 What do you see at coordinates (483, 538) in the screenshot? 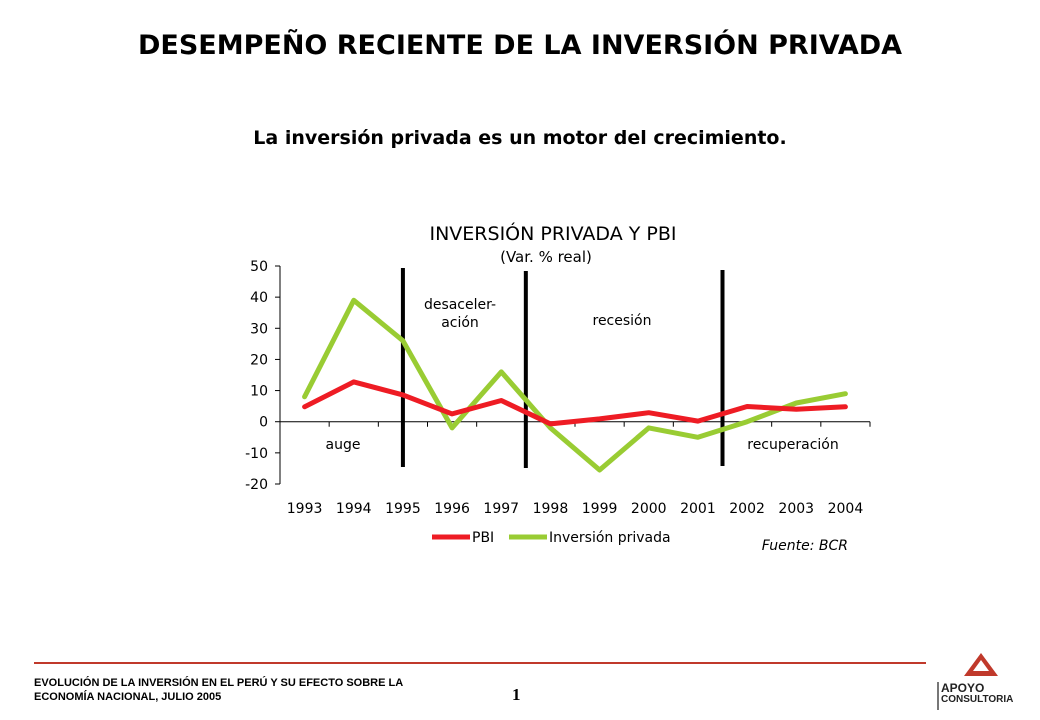
I see `legend-label: PBI` at bounding box center [483, 538].